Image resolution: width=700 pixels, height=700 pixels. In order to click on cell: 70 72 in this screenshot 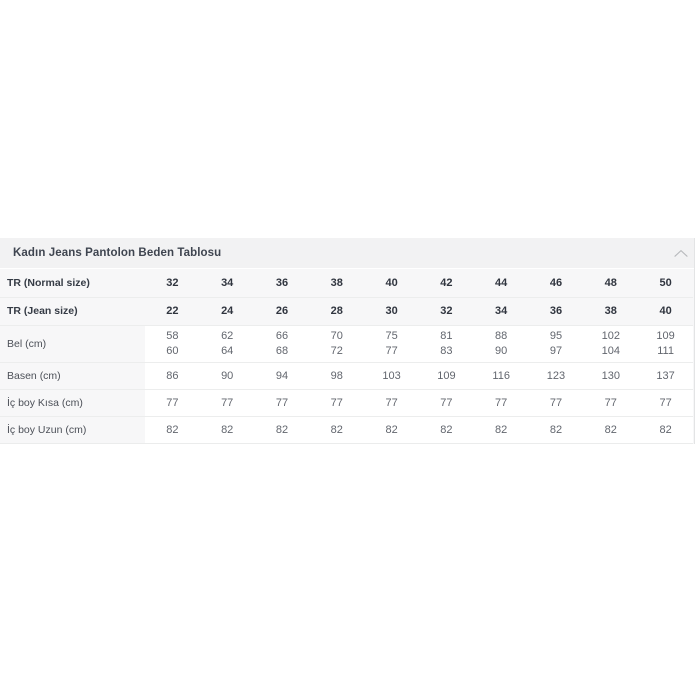, I will do `click(337, 344)`.